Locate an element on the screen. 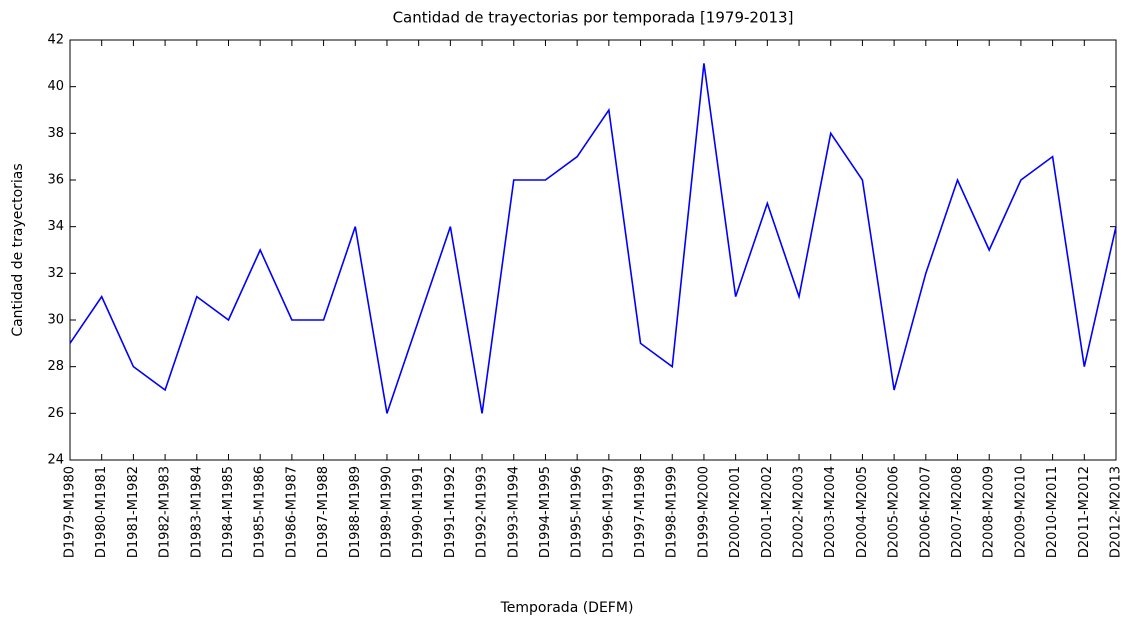 This screenshot has height=619, width=1126. y-tick-label: 40 is located at coordinates (55, 86).